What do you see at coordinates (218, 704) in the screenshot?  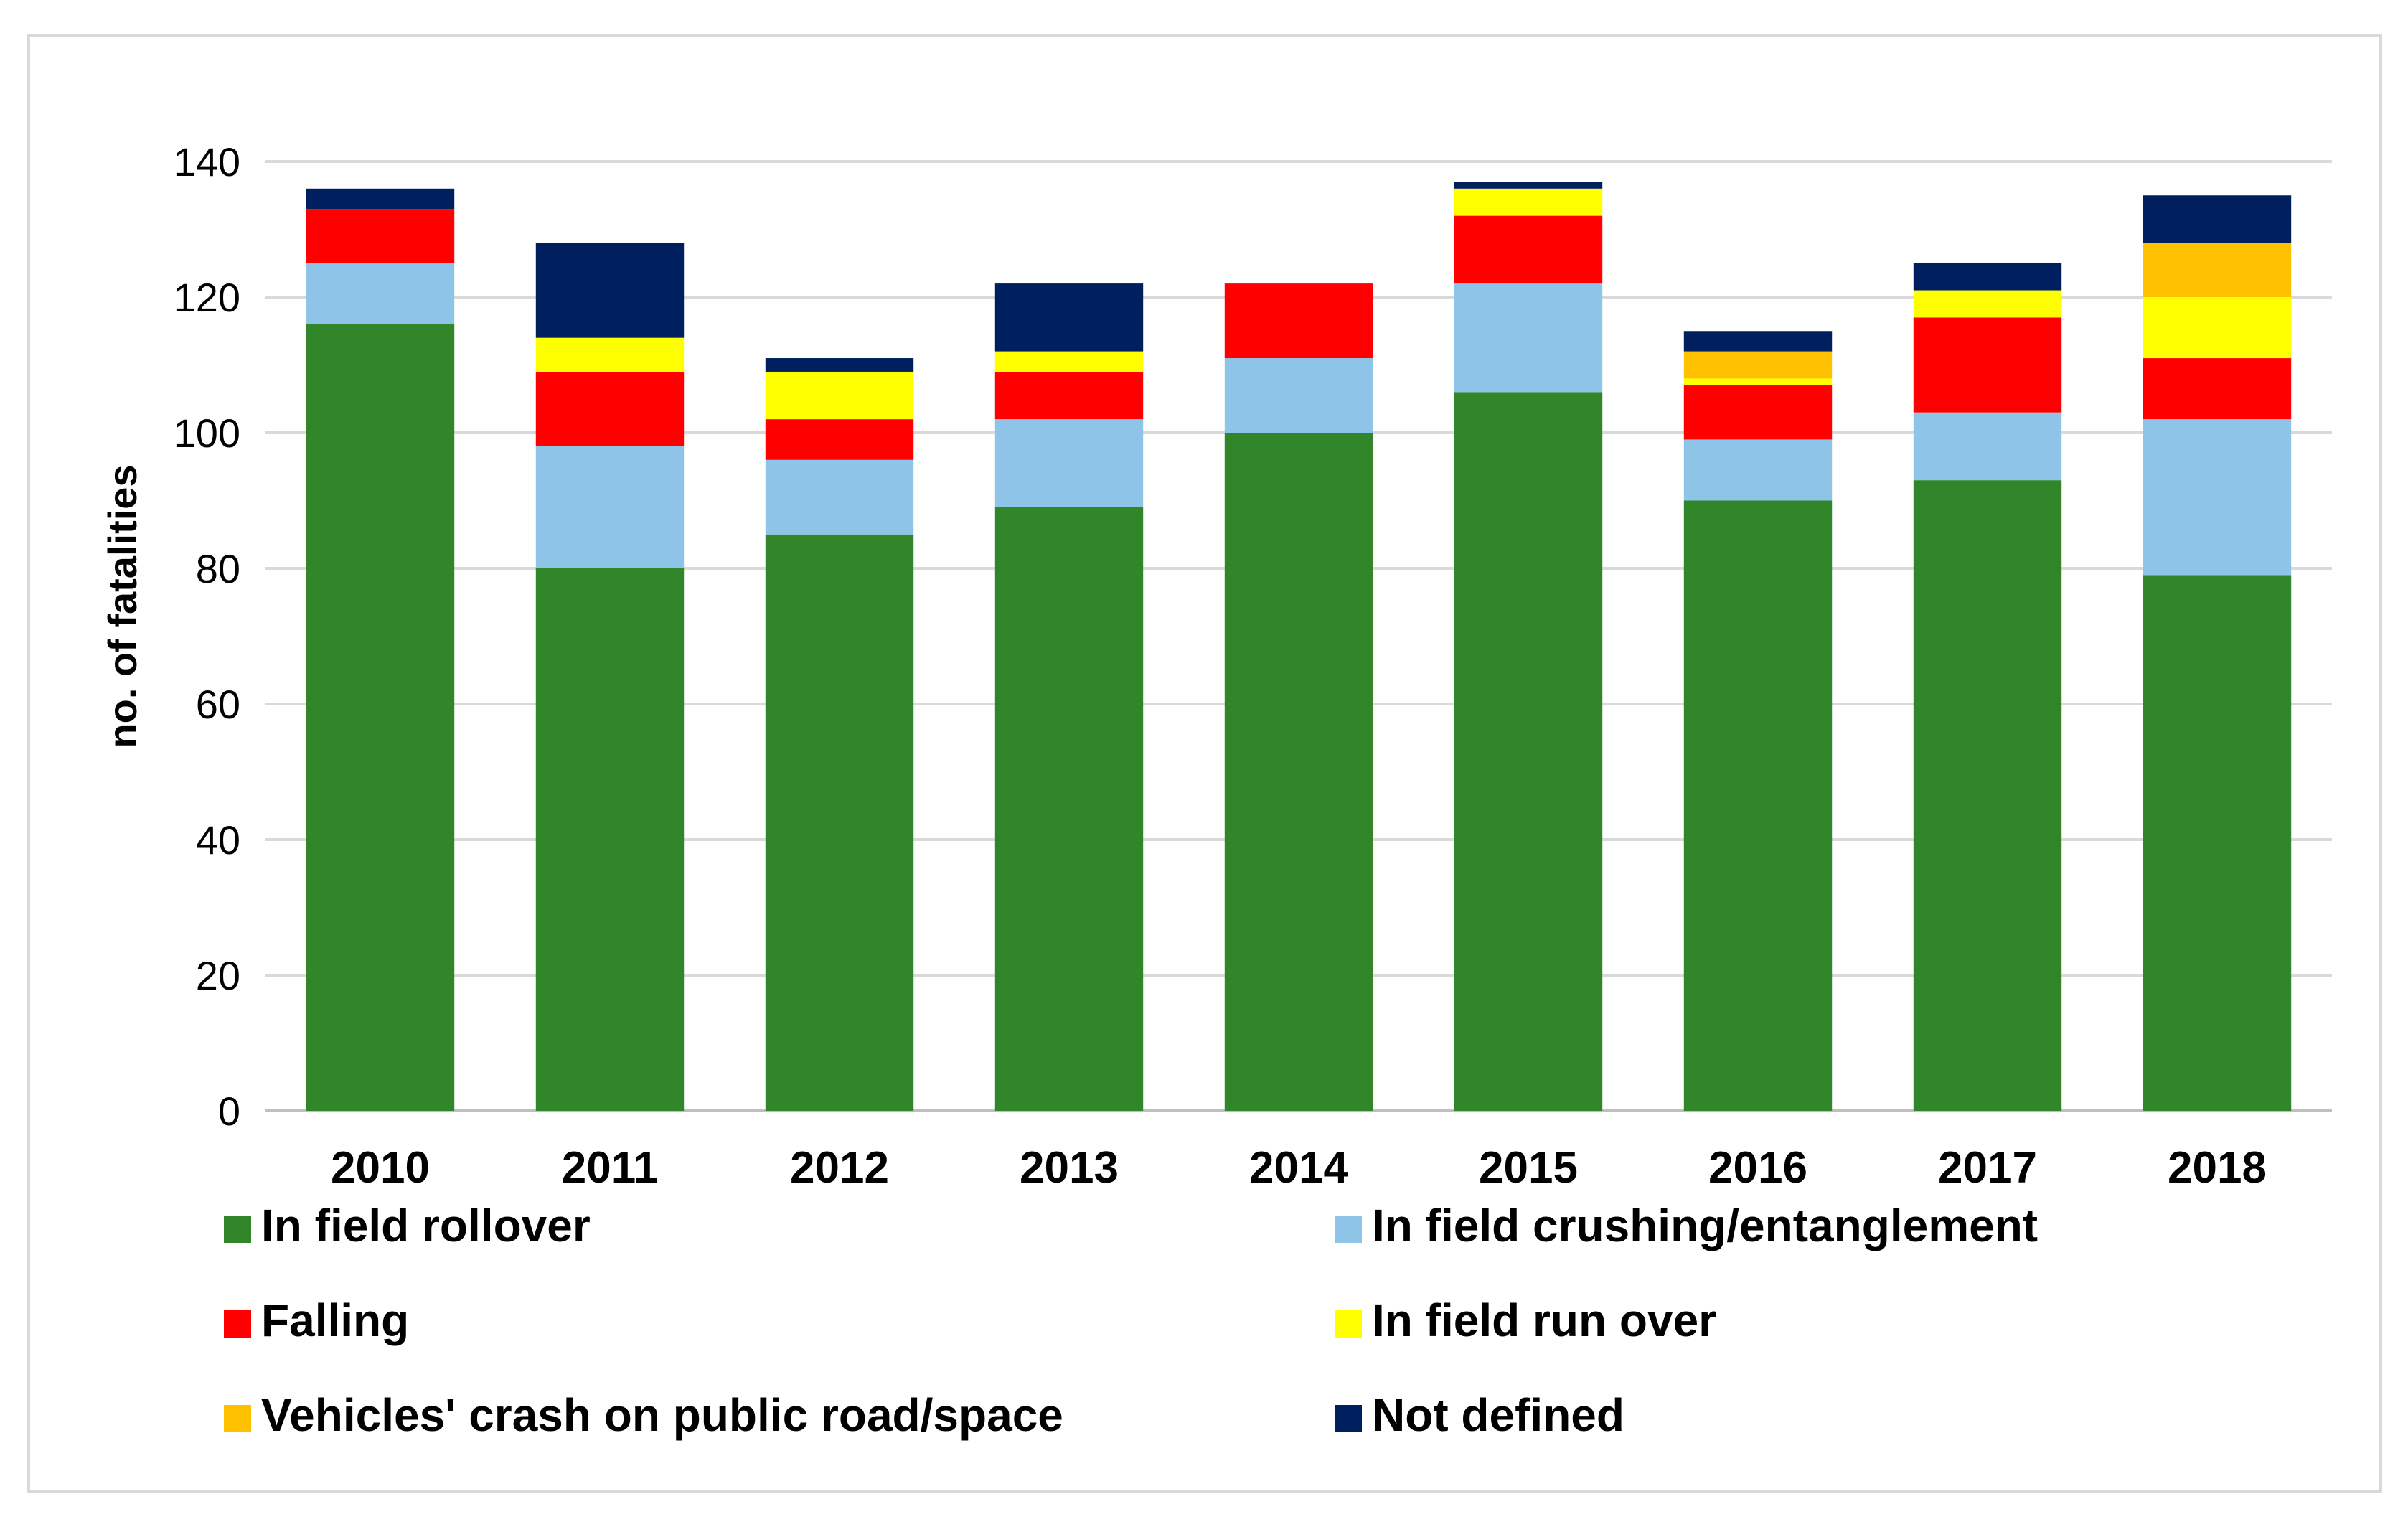 I see `y-tick-label: 60` at bounding box center [218, 704].